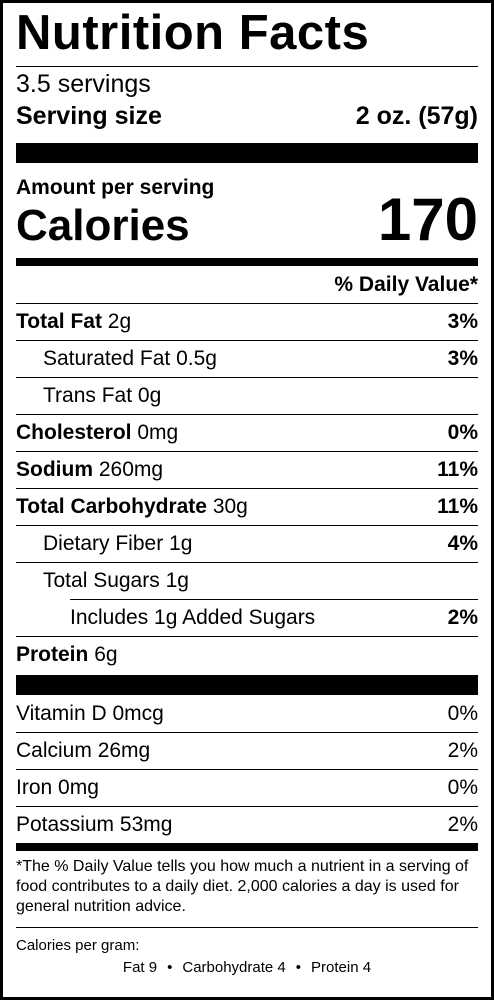 Image resolution: width=494 pixels, height=1000 pixels. I want to click on vitamin-name: Iron, so click(34, 787).